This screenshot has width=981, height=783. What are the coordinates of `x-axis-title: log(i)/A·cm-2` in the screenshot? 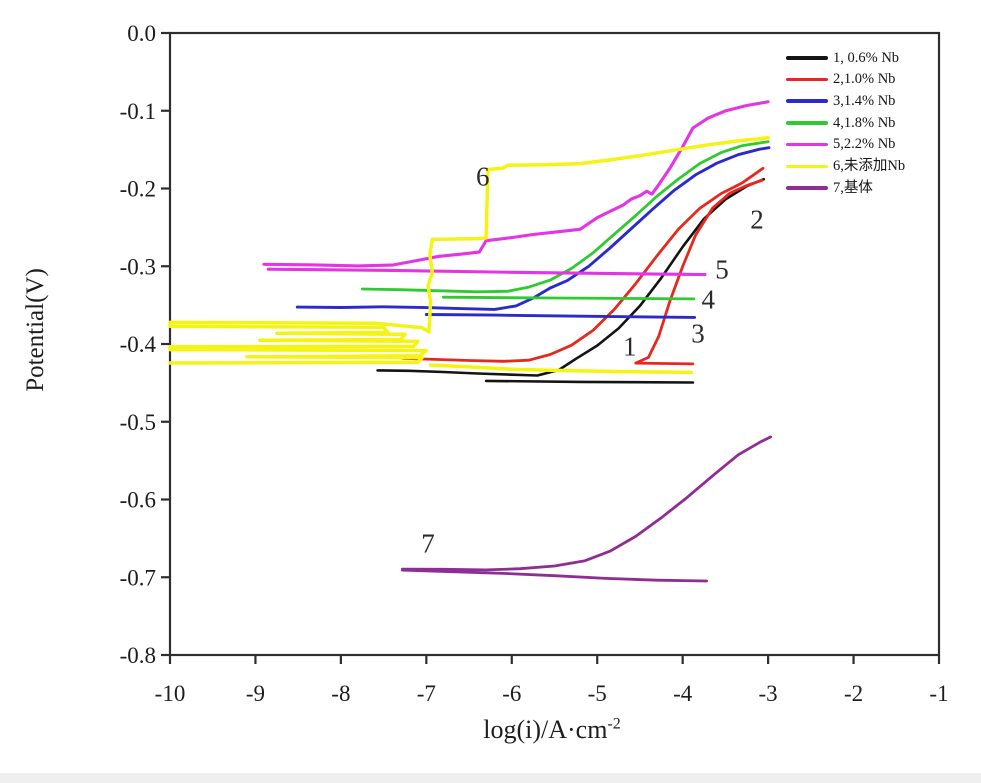 It's located at (552, 730).